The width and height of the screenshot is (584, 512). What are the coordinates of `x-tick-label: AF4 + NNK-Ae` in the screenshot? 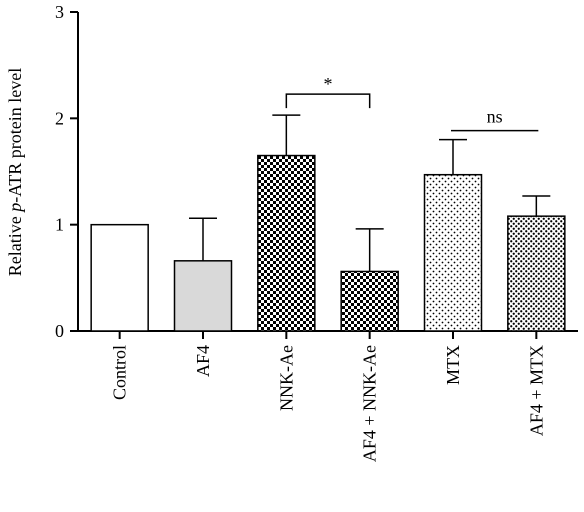 It's located at (370, 403).